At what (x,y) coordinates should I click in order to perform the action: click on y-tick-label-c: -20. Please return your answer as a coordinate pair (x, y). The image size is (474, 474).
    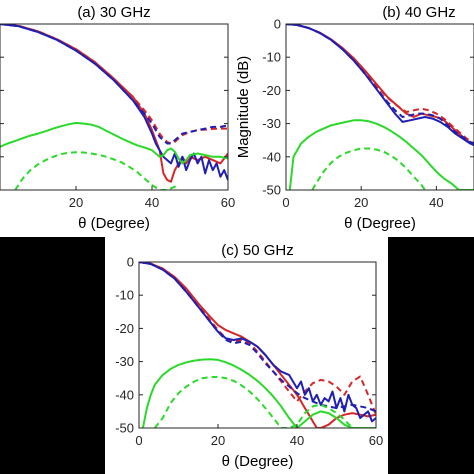
    Looking at the image, I should click on (124, 328).